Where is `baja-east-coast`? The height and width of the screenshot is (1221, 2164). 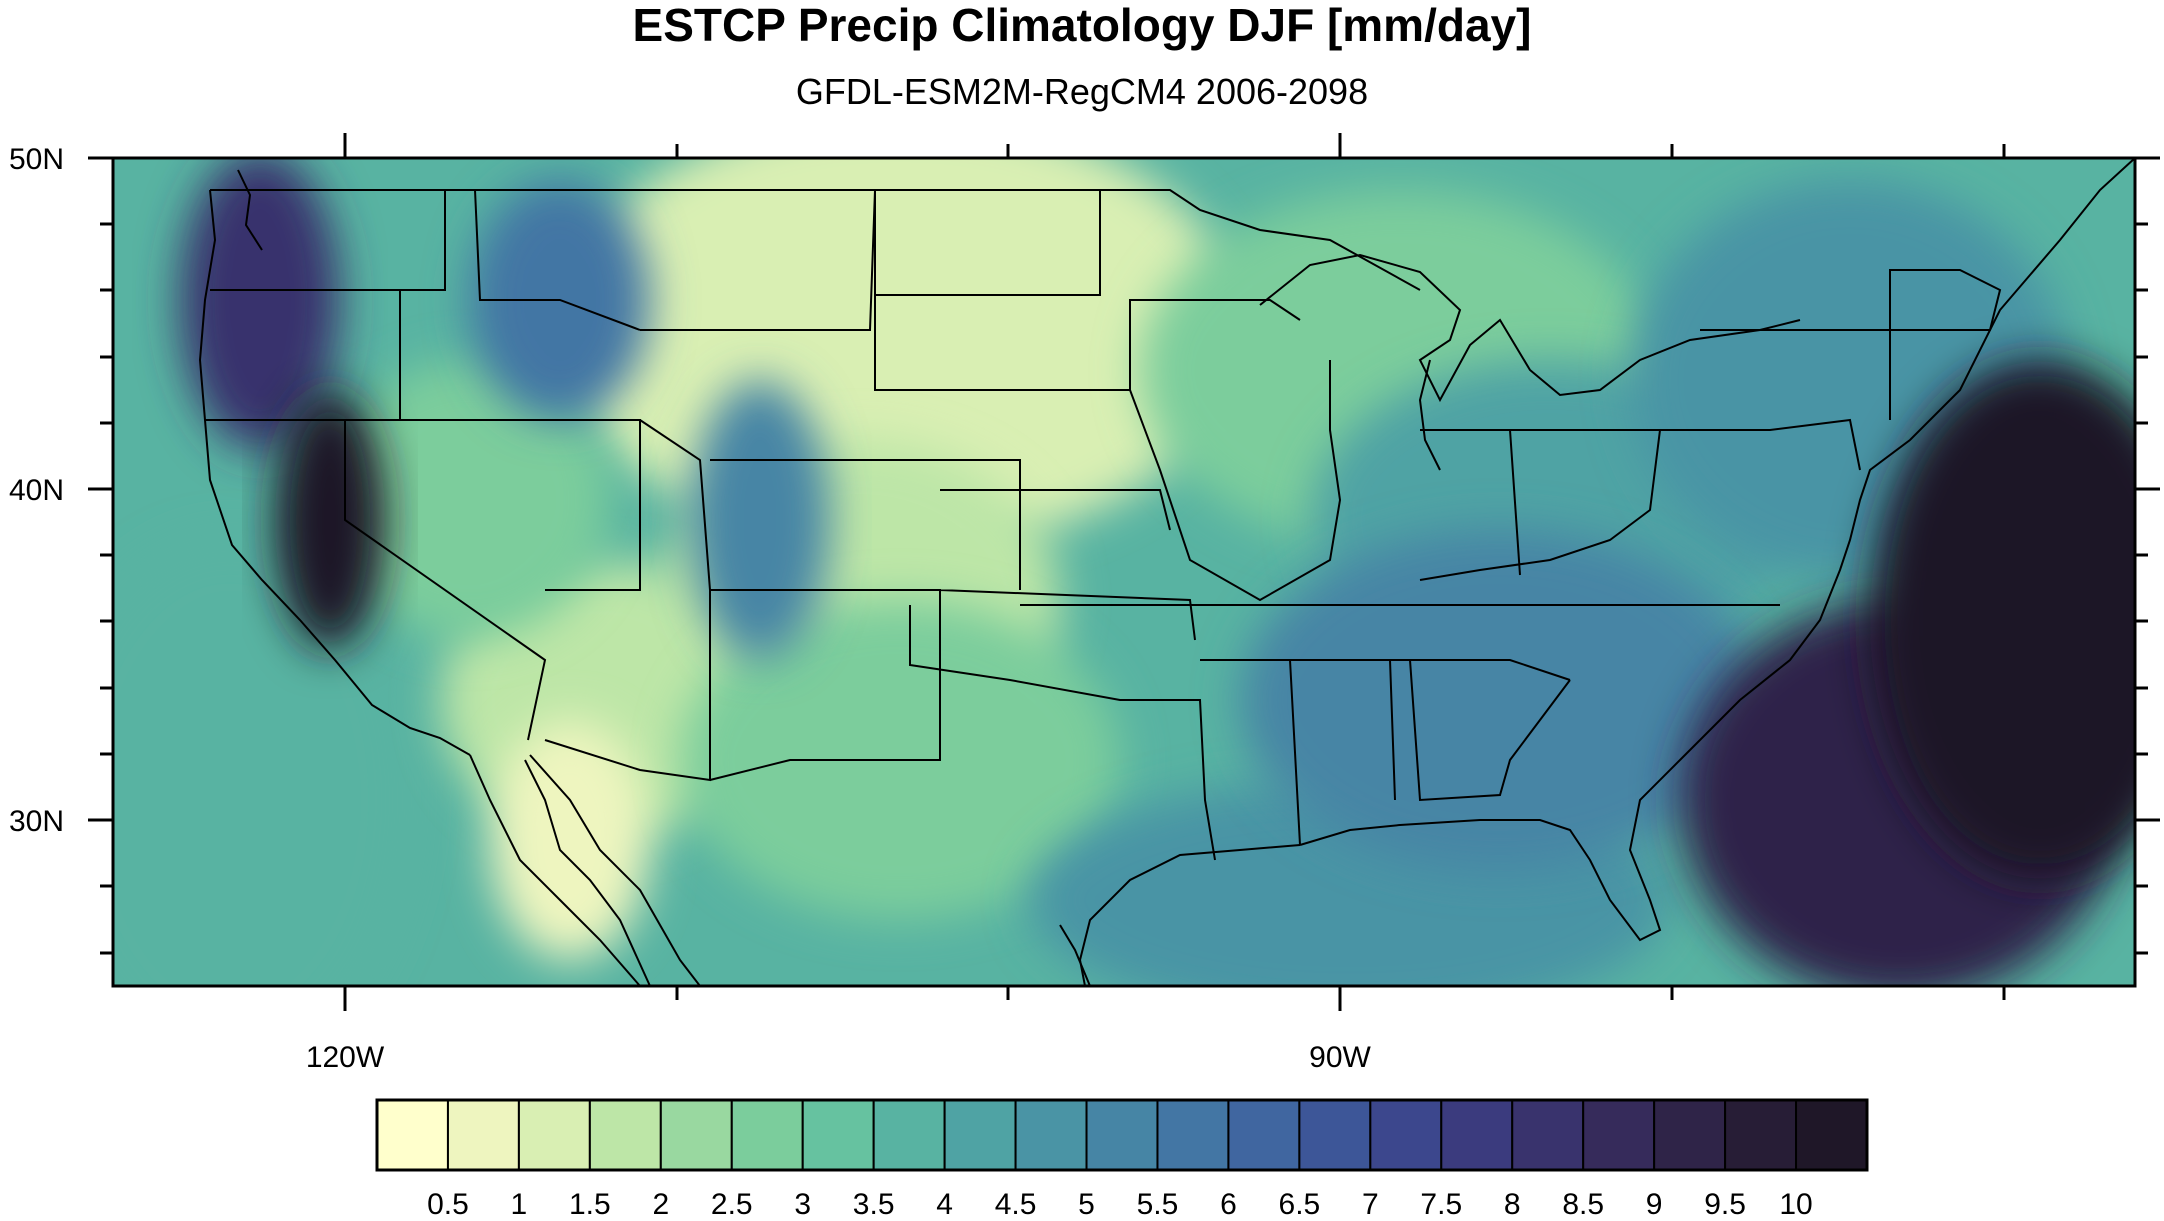
baja-east-coast is located at coordinates (587, 872).